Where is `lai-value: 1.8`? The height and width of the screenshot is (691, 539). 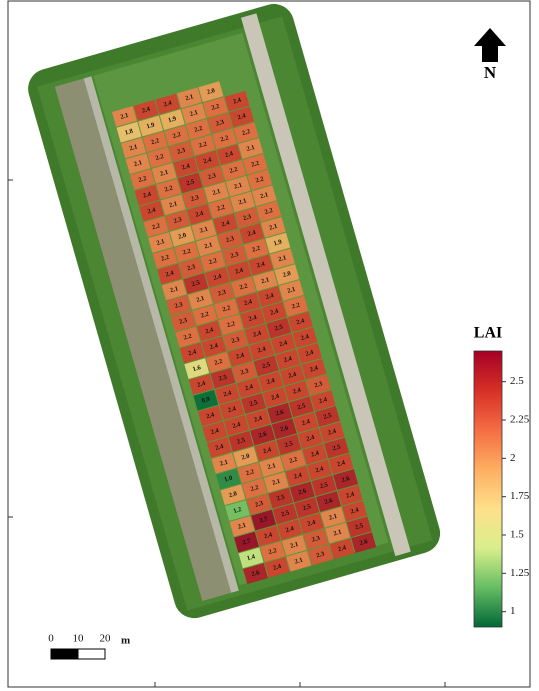
lai-value: 1.8 is located at coordinates (129, 131).